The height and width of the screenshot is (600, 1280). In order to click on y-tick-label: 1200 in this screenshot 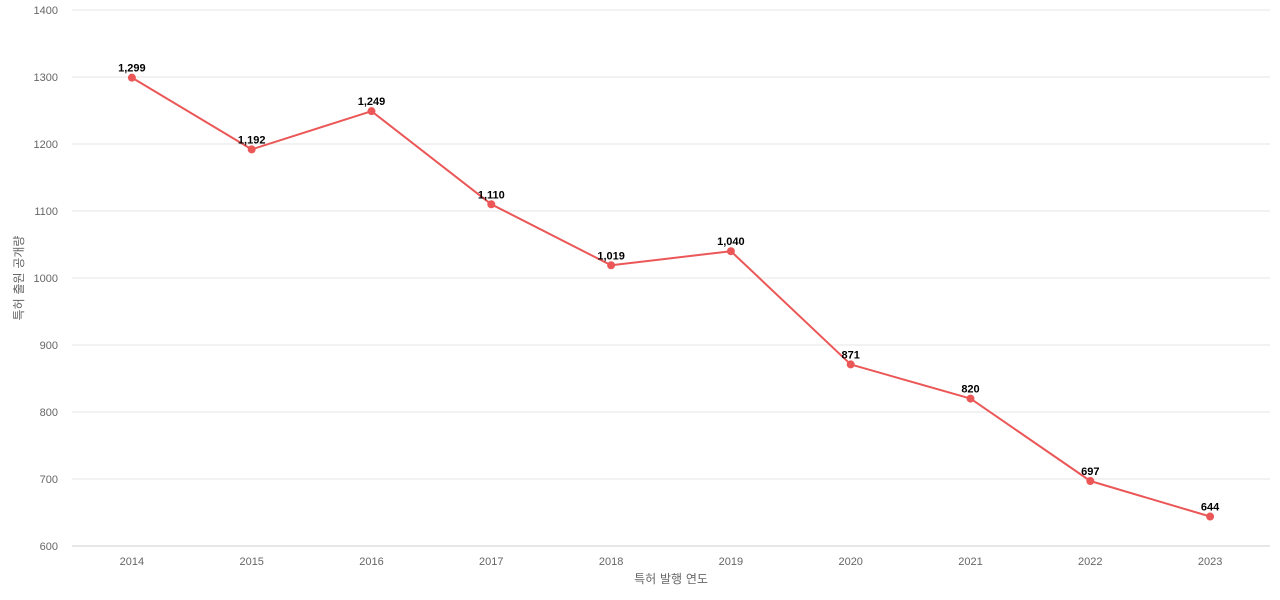, I will do `click(46, 145)`.